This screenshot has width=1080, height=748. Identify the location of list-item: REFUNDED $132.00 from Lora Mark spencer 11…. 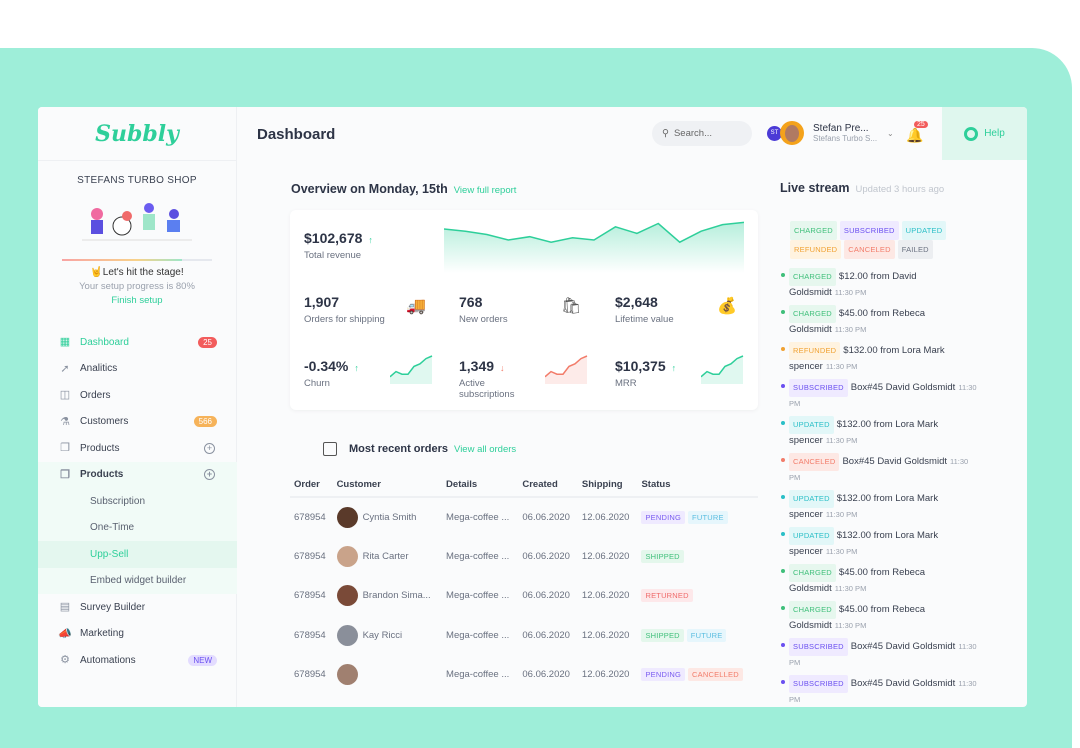
(880, 358).